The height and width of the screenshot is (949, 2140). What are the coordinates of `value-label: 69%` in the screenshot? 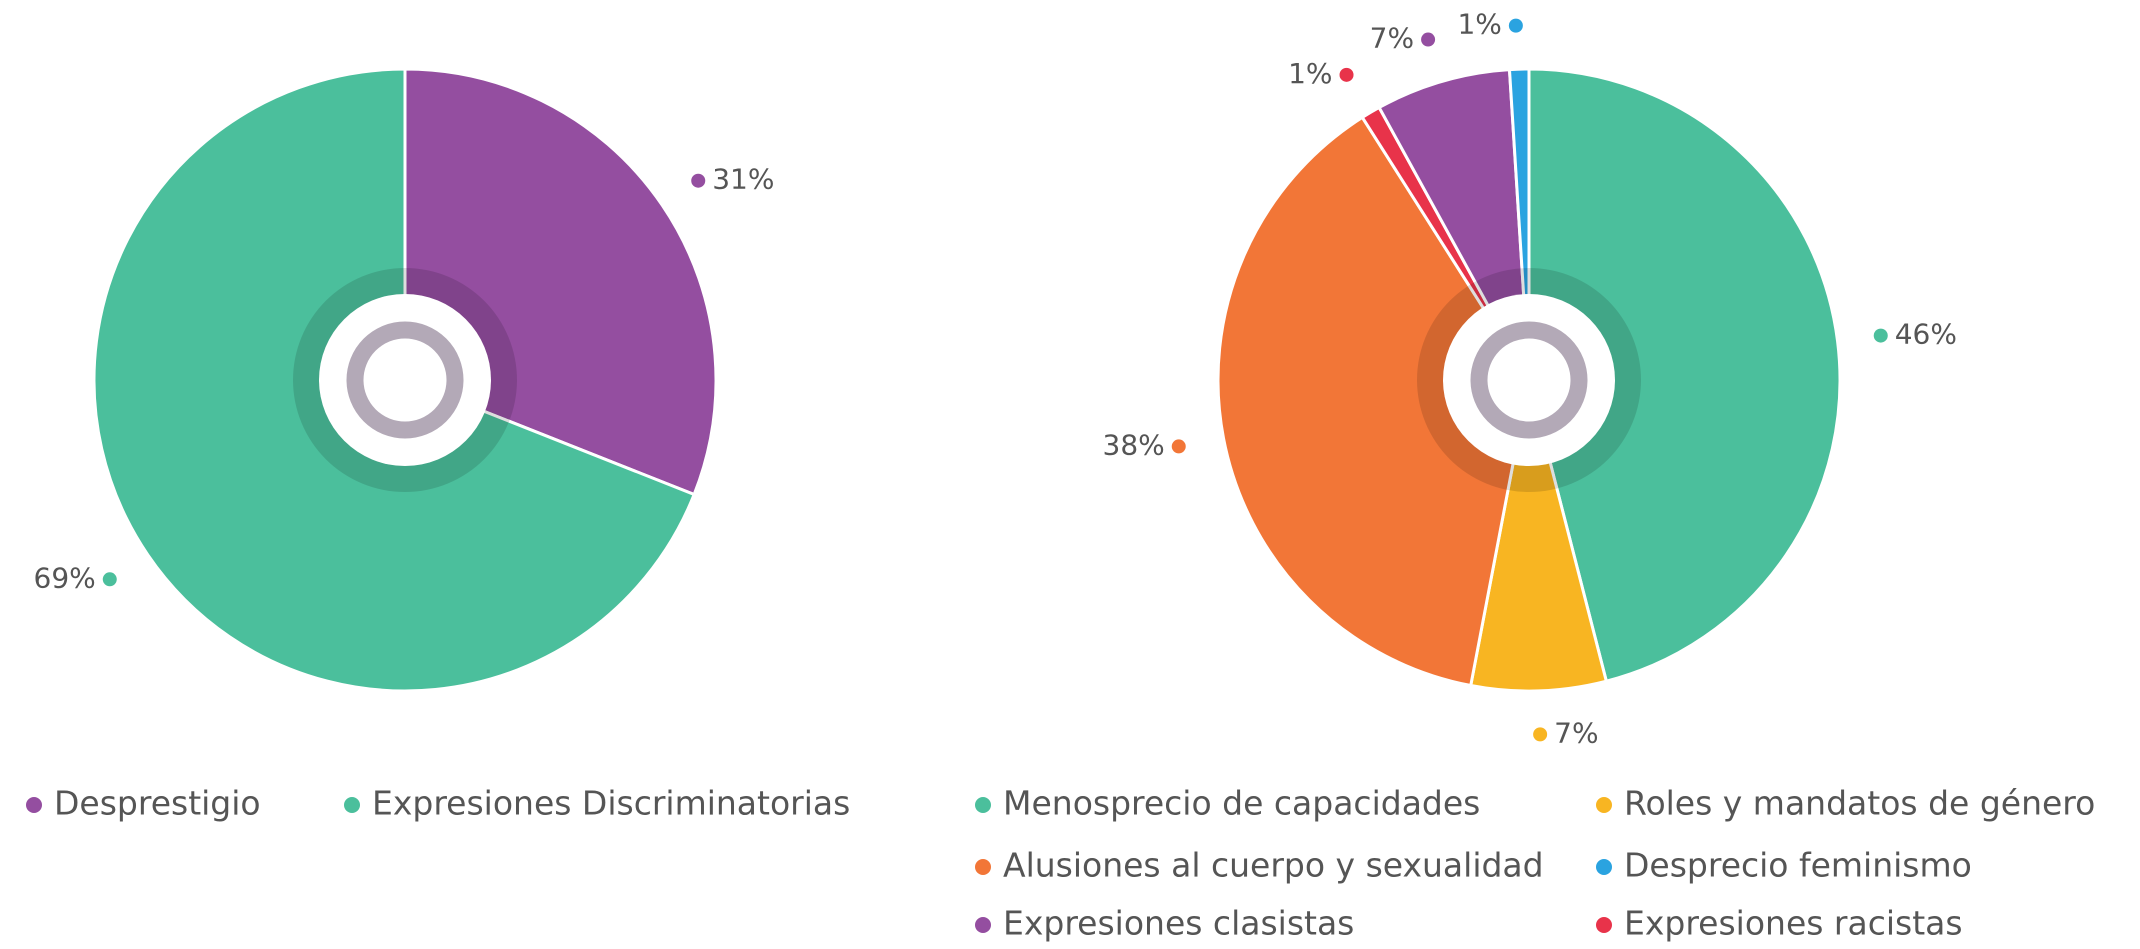 It's located at (65, 577).